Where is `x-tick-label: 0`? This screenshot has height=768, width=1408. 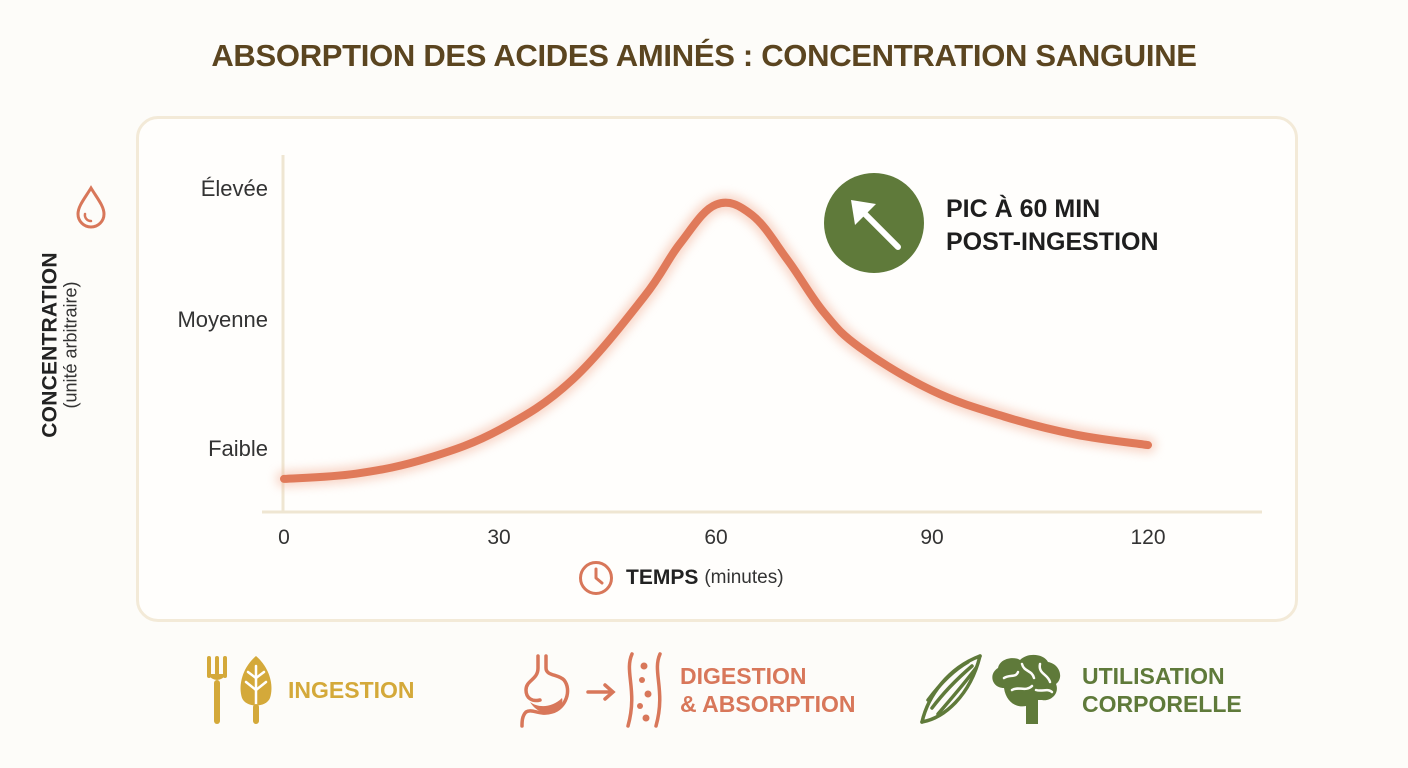
x-tick-label: 0 is located at coordinates (284, 537).